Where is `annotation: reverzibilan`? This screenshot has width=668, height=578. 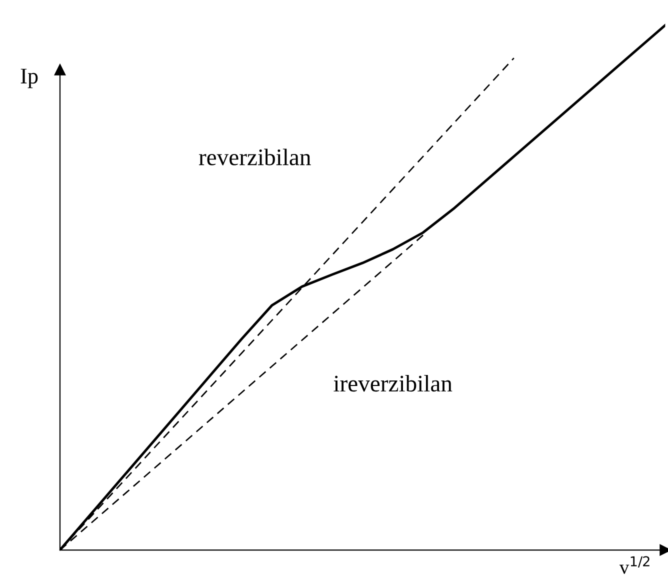 annotation: reverzibilan is located at coordinates (254, 157).